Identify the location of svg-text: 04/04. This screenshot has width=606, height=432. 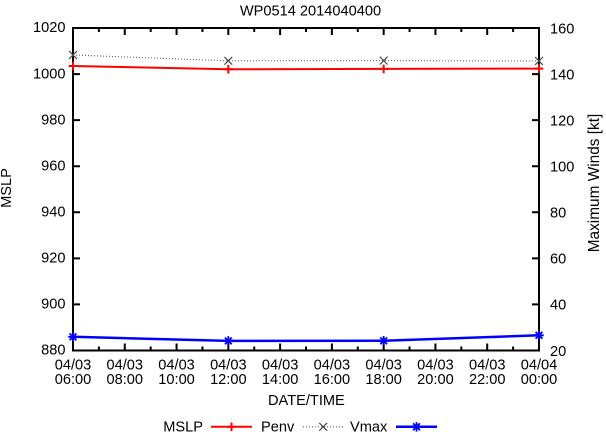
(539, 366).